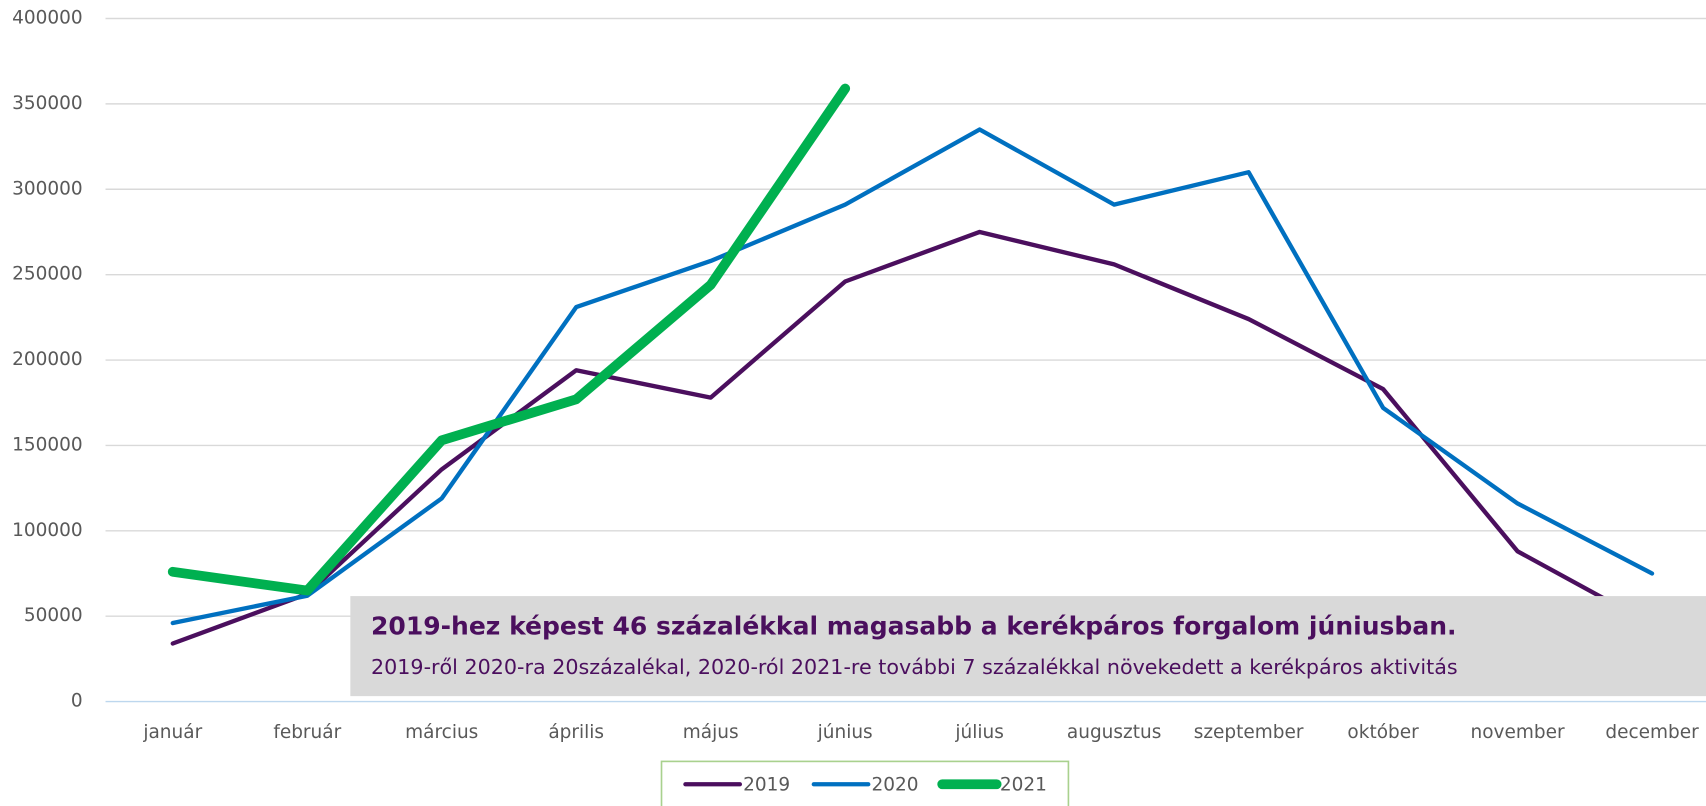 The image size is (1706, 806). I want to click on y-tick-label: 300000, so click(47, 188).